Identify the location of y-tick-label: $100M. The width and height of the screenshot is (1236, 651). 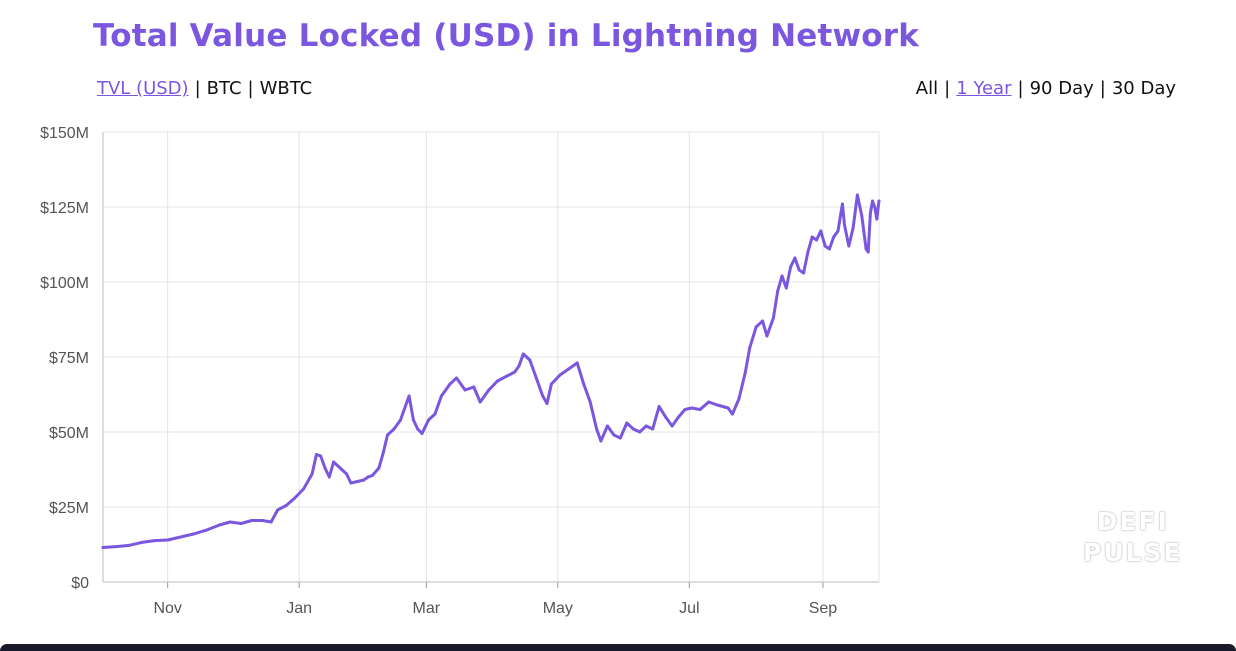
(64, 283).